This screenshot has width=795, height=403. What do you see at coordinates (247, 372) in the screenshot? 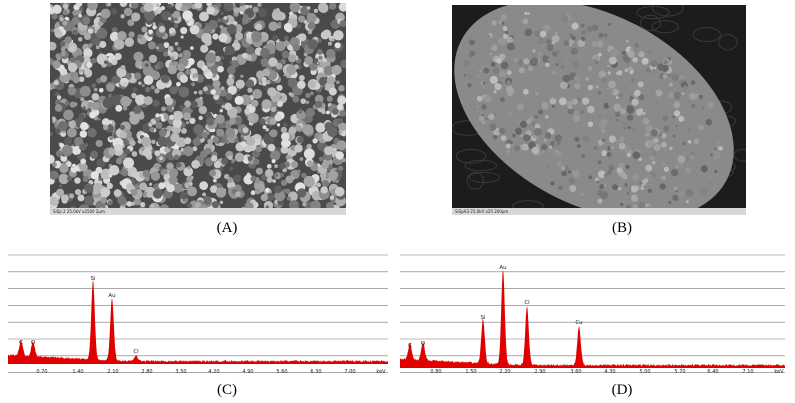
I see `x-tick-label: 4.90` at bounding box center [247, 372].